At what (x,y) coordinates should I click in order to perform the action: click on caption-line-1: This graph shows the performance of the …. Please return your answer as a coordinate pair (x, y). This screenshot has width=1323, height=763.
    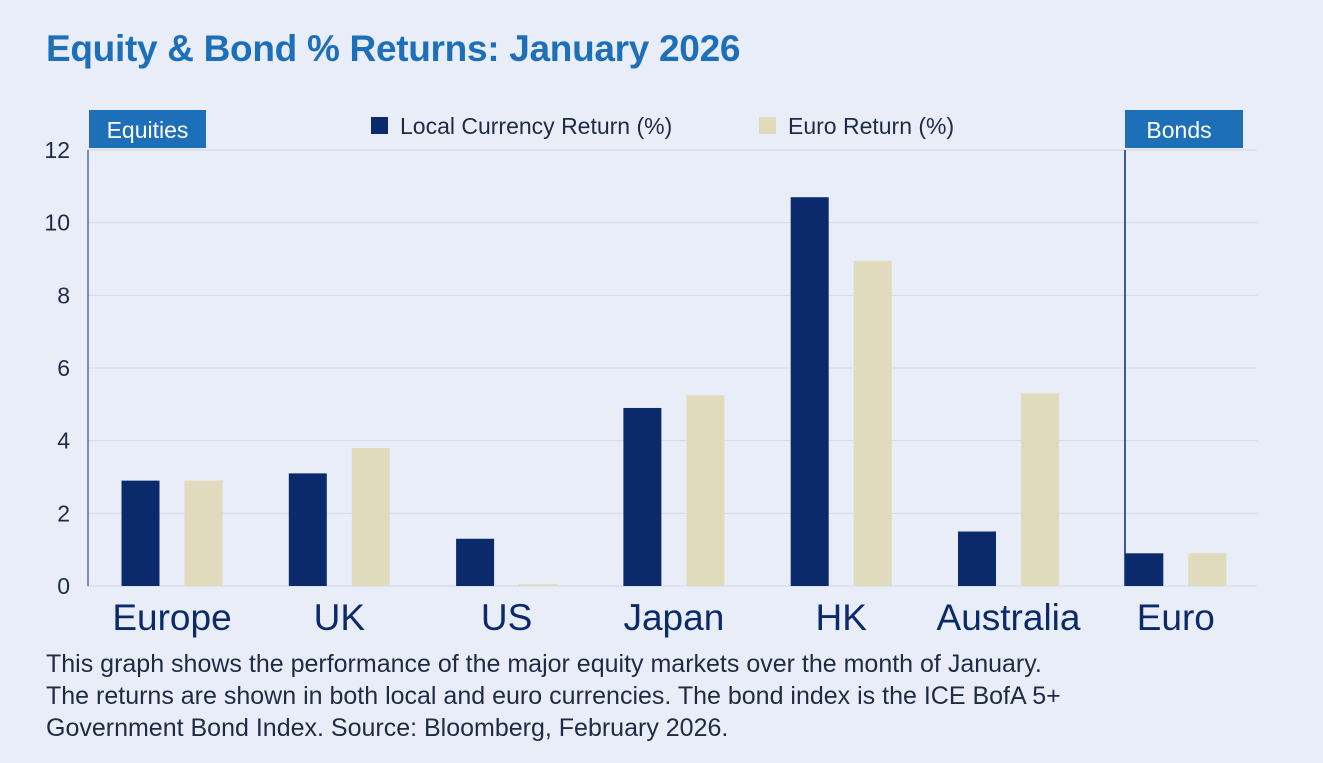
    Looking at the image, I should click on (544, 664).